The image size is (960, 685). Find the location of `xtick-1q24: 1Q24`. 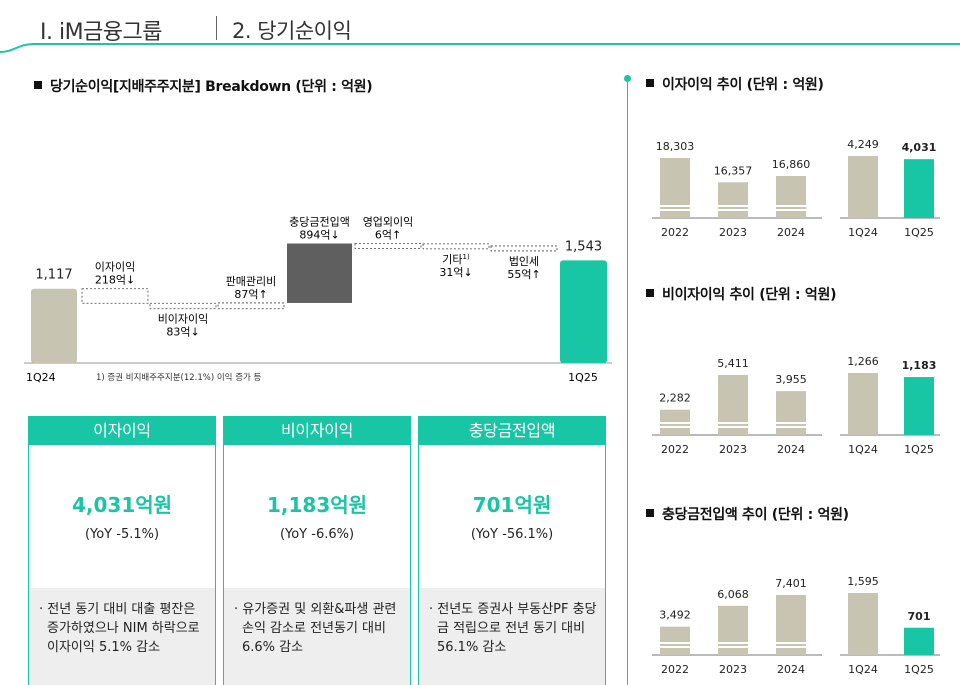

xtick-1q24: 1Q24 is located at coordinates (41, 377).